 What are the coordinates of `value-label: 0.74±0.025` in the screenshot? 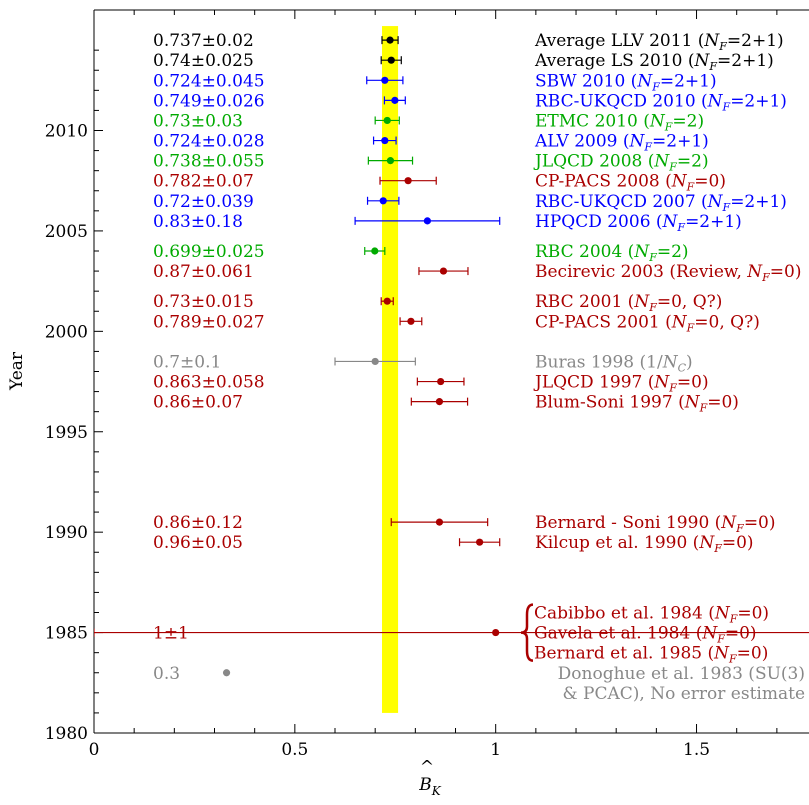 It's located at (203, 61).